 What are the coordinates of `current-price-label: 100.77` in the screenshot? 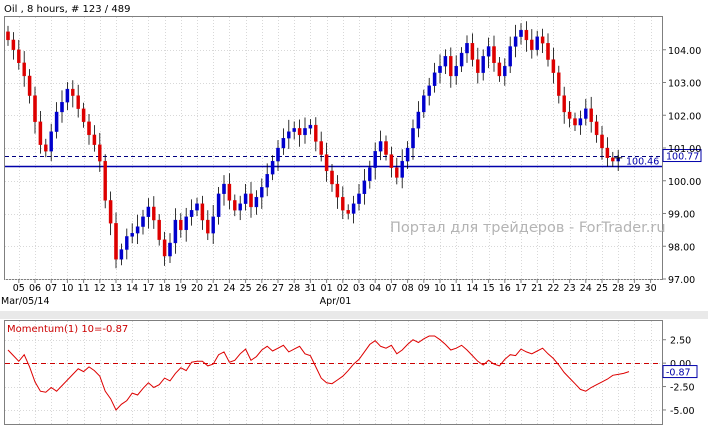 It's located at (682, 157).